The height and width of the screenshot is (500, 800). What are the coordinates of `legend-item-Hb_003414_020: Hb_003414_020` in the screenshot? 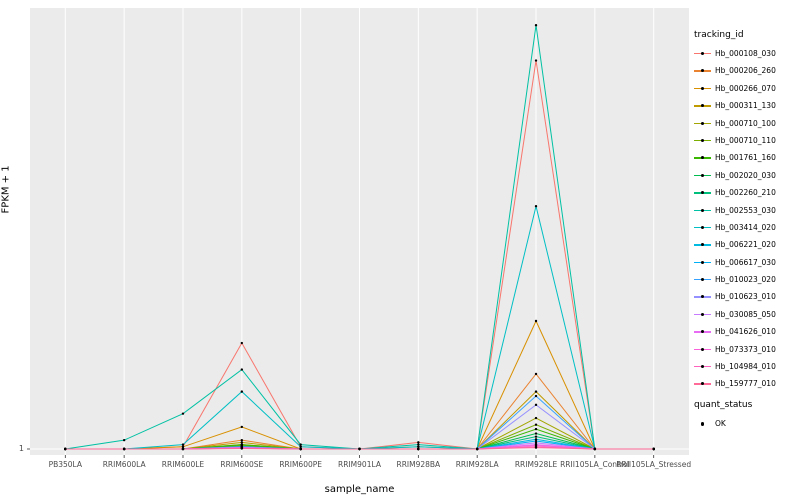 It's located at (747, 227).